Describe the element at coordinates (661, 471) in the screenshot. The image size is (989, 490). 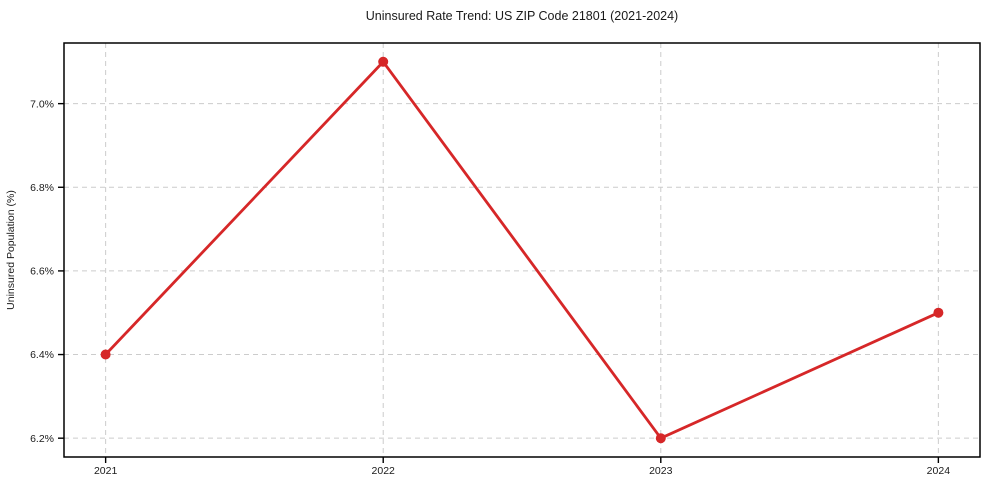
I see `x-tick-label: 2023` at that location.